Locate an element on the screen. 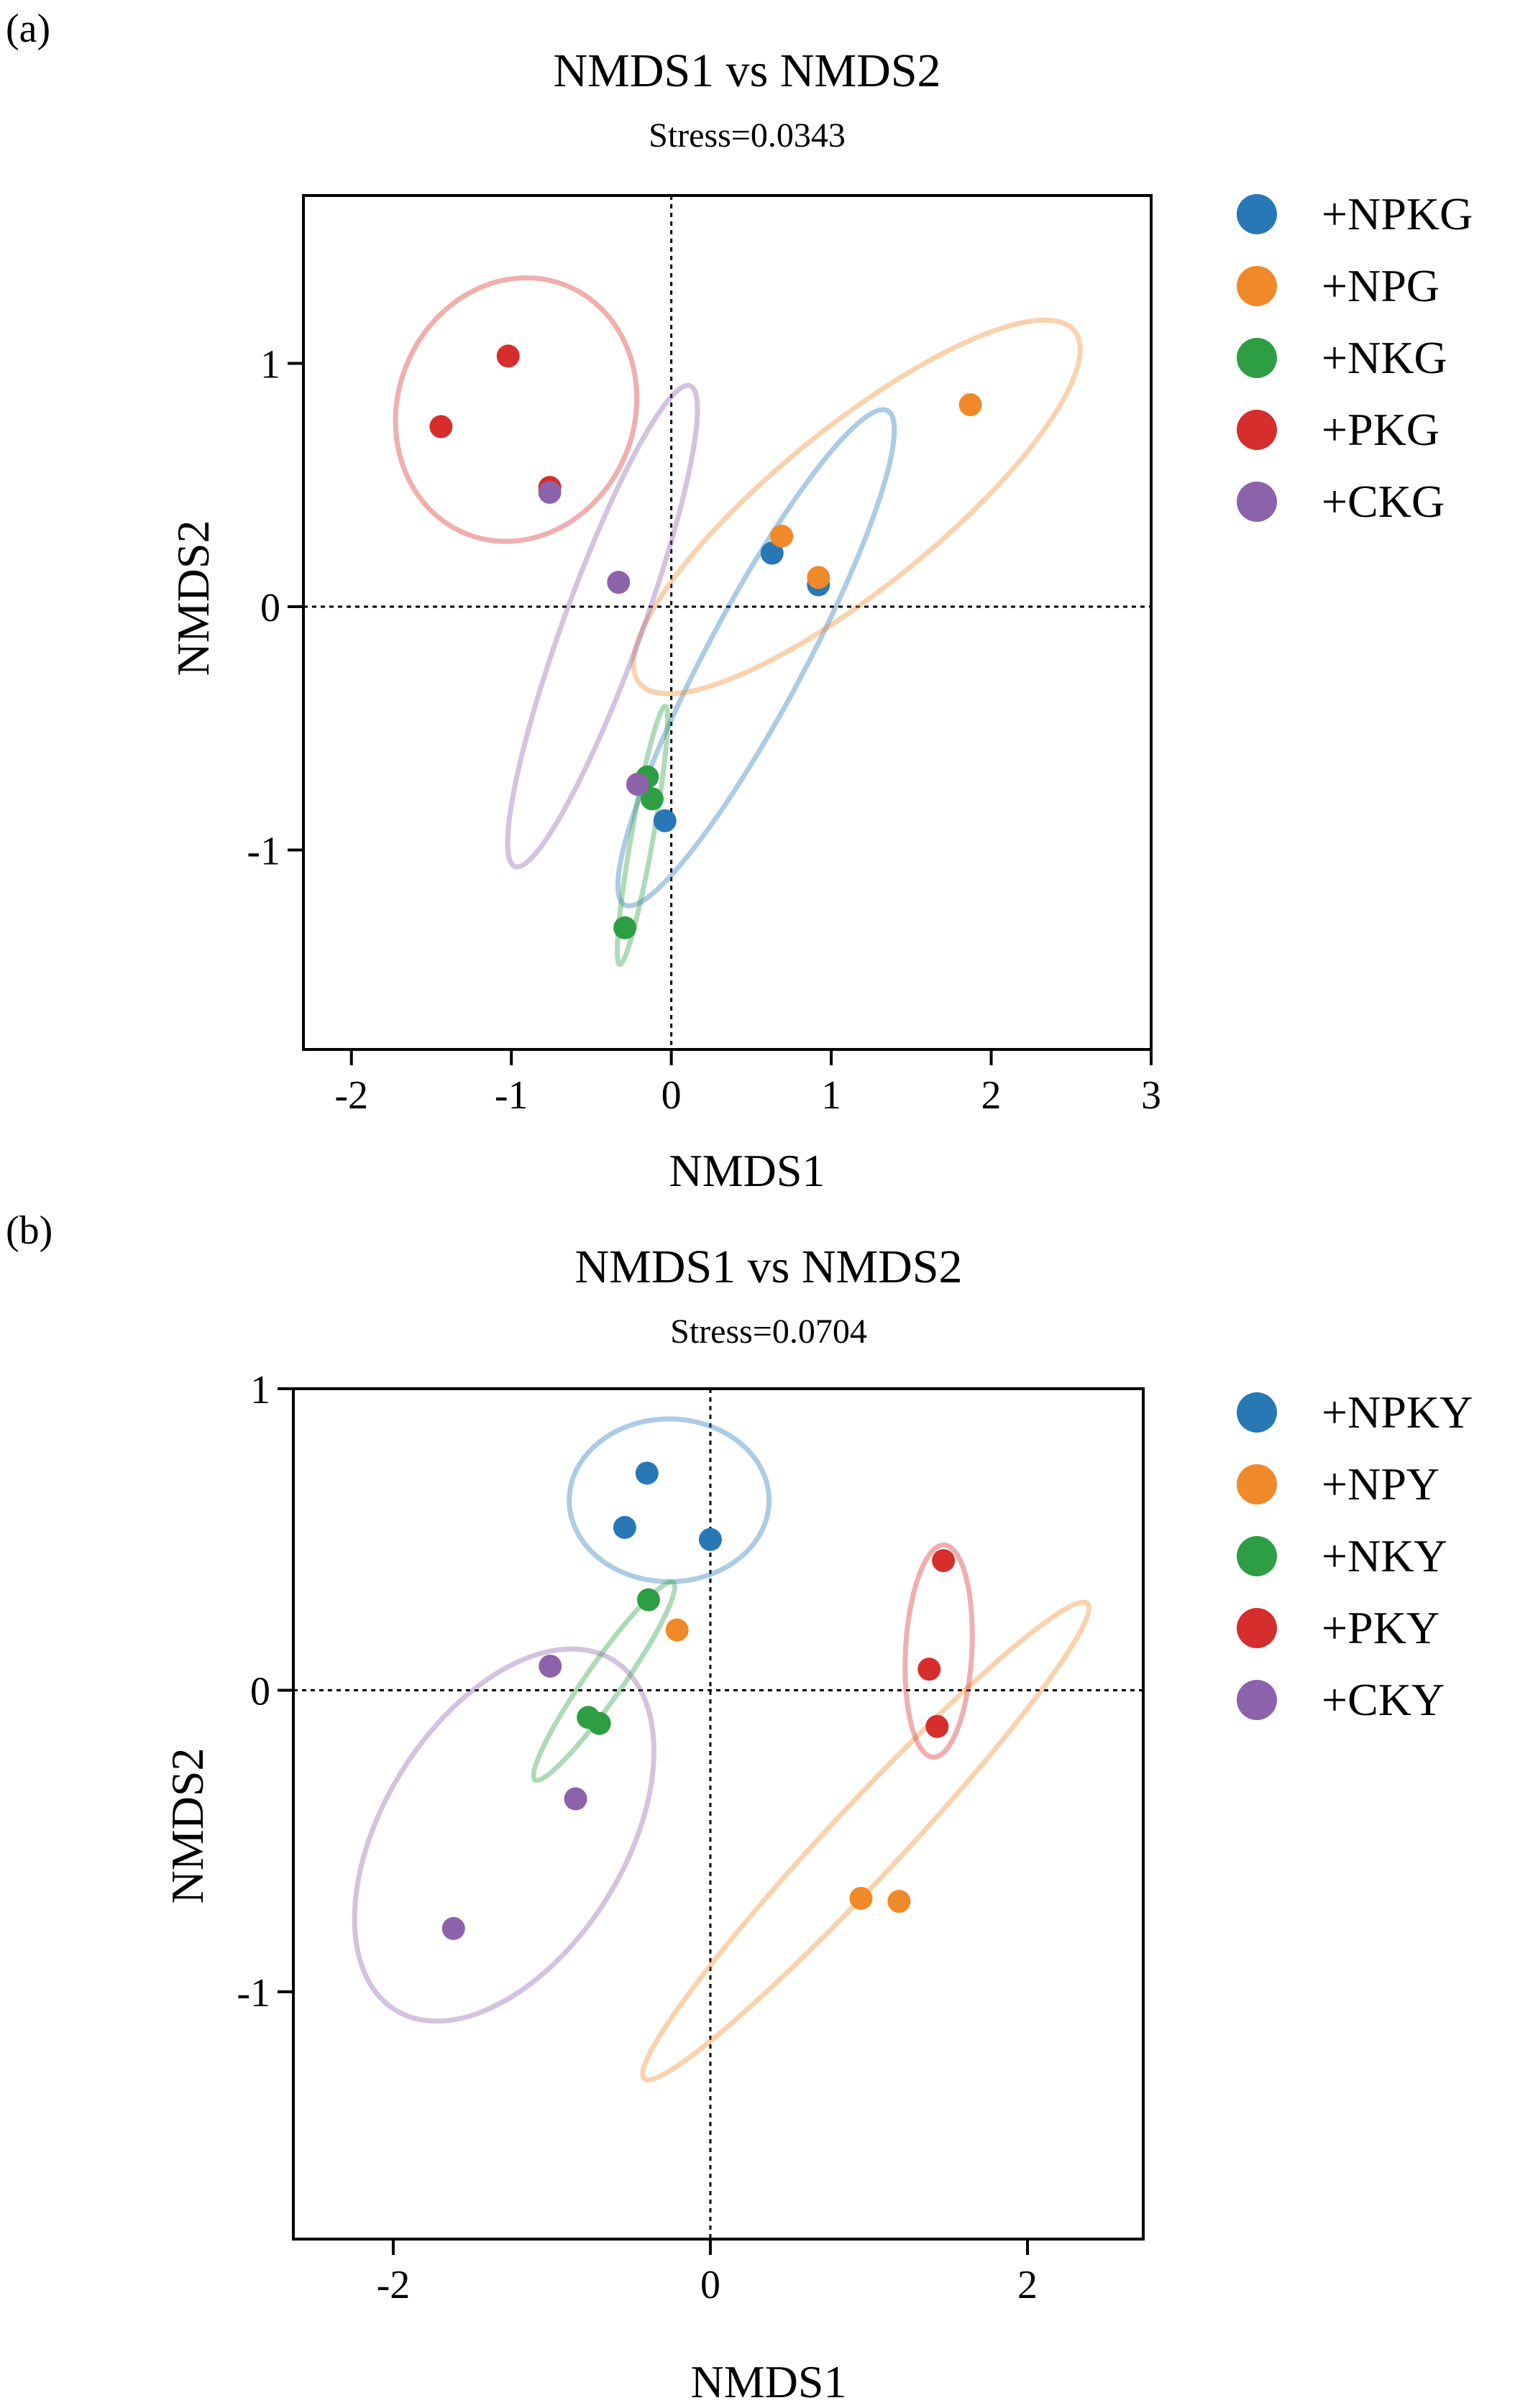 This screenshot has height=2408, width=1520. legend-label: +PKG is located at coordinates (1380, 429).